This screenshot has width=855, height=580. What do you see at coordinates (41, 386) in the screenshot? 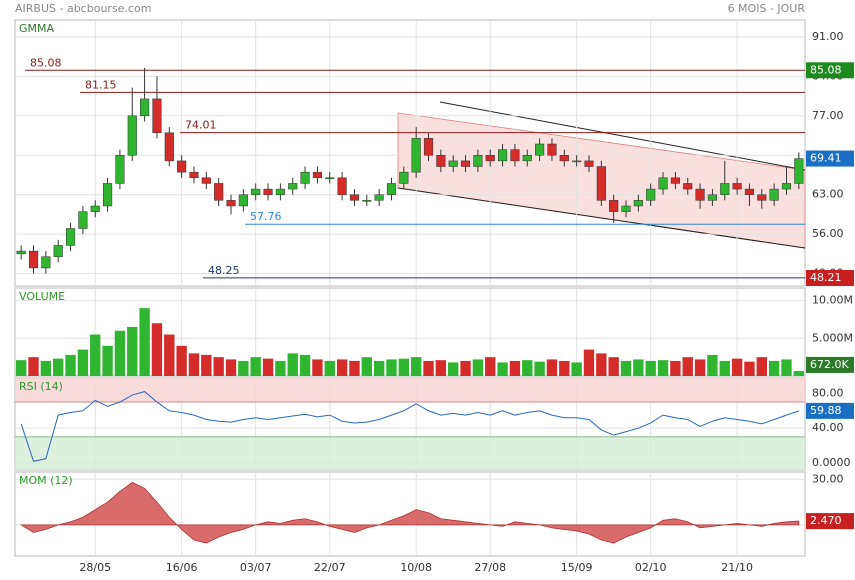
I see `panel-title: RSI (14)` at bounding box center [41, 386].